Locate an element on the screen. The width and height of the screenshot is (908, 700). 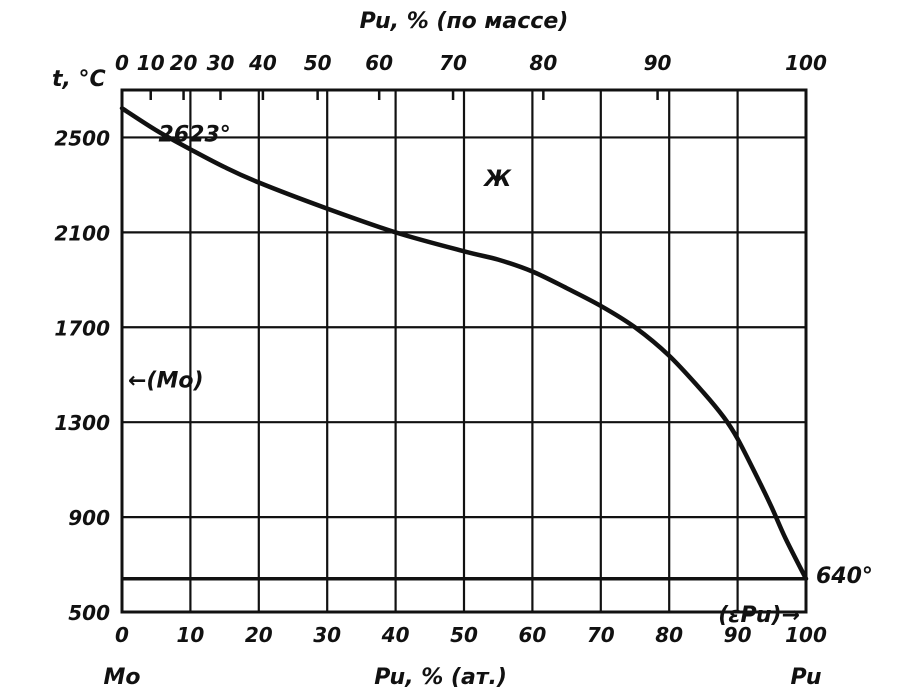
x-tick-label: 40 is located at coordinates (395, 635).